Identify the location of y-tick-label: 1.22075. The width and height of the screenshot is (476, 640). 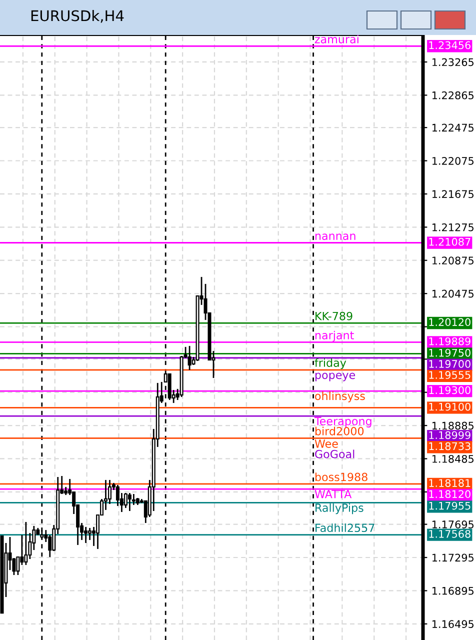
(453, 160).